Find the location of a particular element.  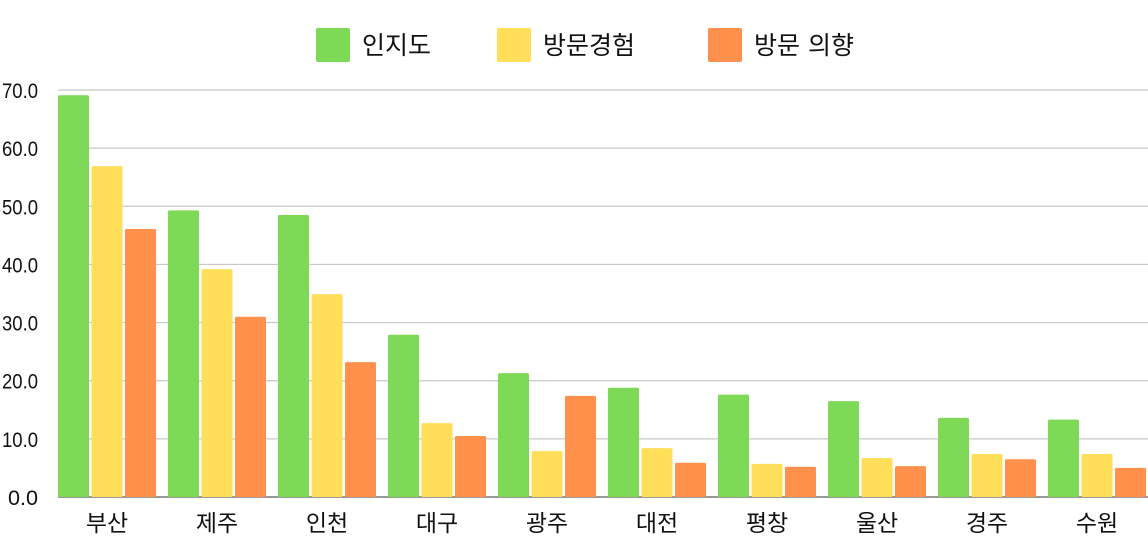

x-axis: 부산 제주 인천 대구 광주 대전 평창 울산 경주 수원 is located at coordinates (602, 524).